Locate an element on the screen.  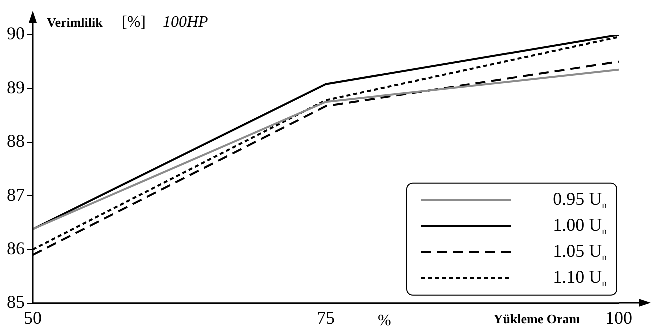
y-tick-label: 89 is located at coordinates (16, 87).